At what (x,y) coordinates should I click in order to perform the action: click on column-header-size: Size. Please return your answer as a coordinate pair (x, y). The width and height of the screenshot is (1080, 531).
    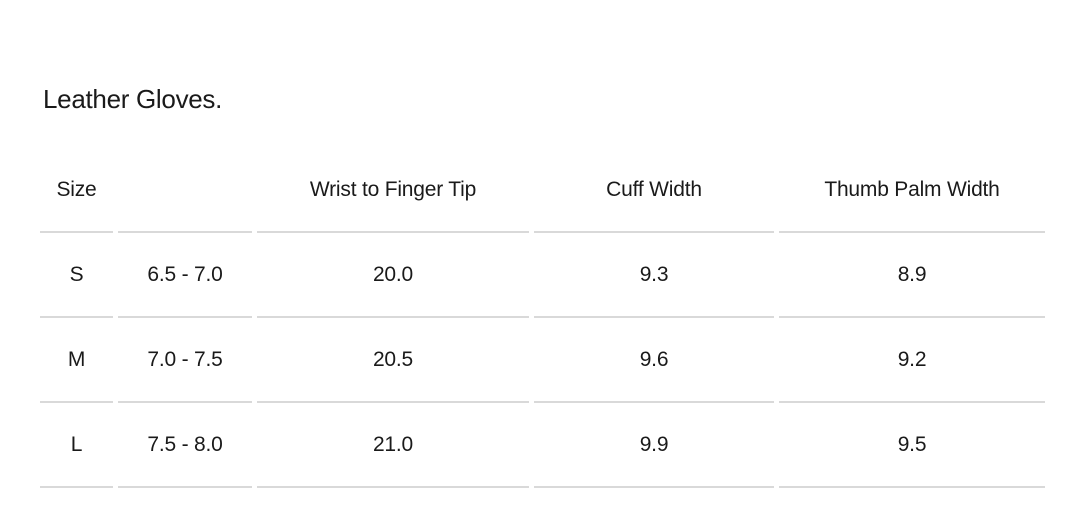
    Looking at the image, I should click on (76, 190).